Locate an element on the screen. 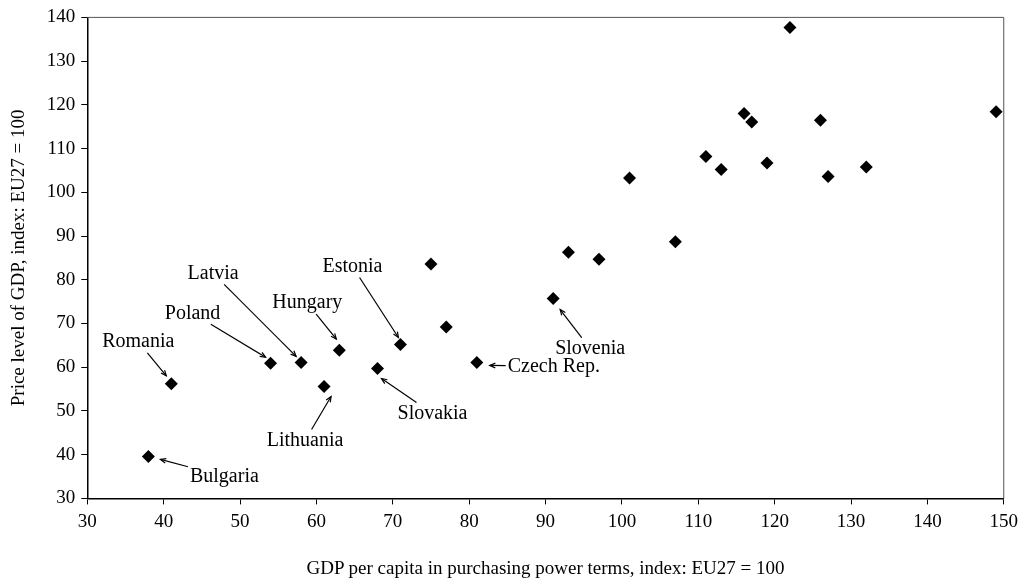  x-tick-label: 110 is located at coordinates (698, 520).